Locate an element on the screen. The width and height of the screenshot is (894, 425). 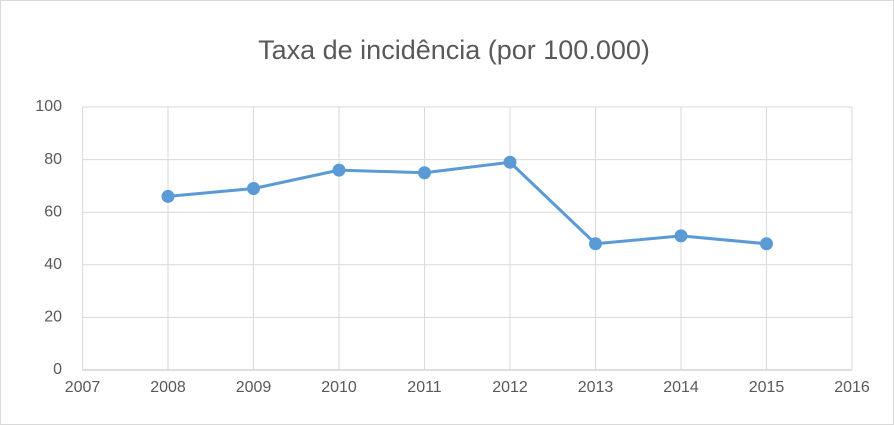
x-tick-label: 2016 is located at coordinates (852, 387).